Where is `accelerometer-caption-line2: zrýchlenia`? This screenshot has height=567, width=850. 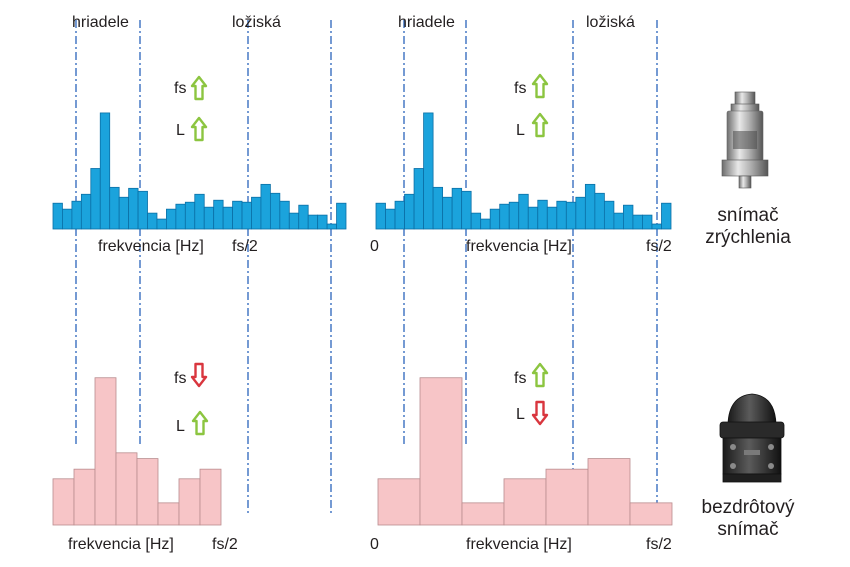 accelerometer-caption-line2: zrýchlenia is located at coordinates (748, 237).